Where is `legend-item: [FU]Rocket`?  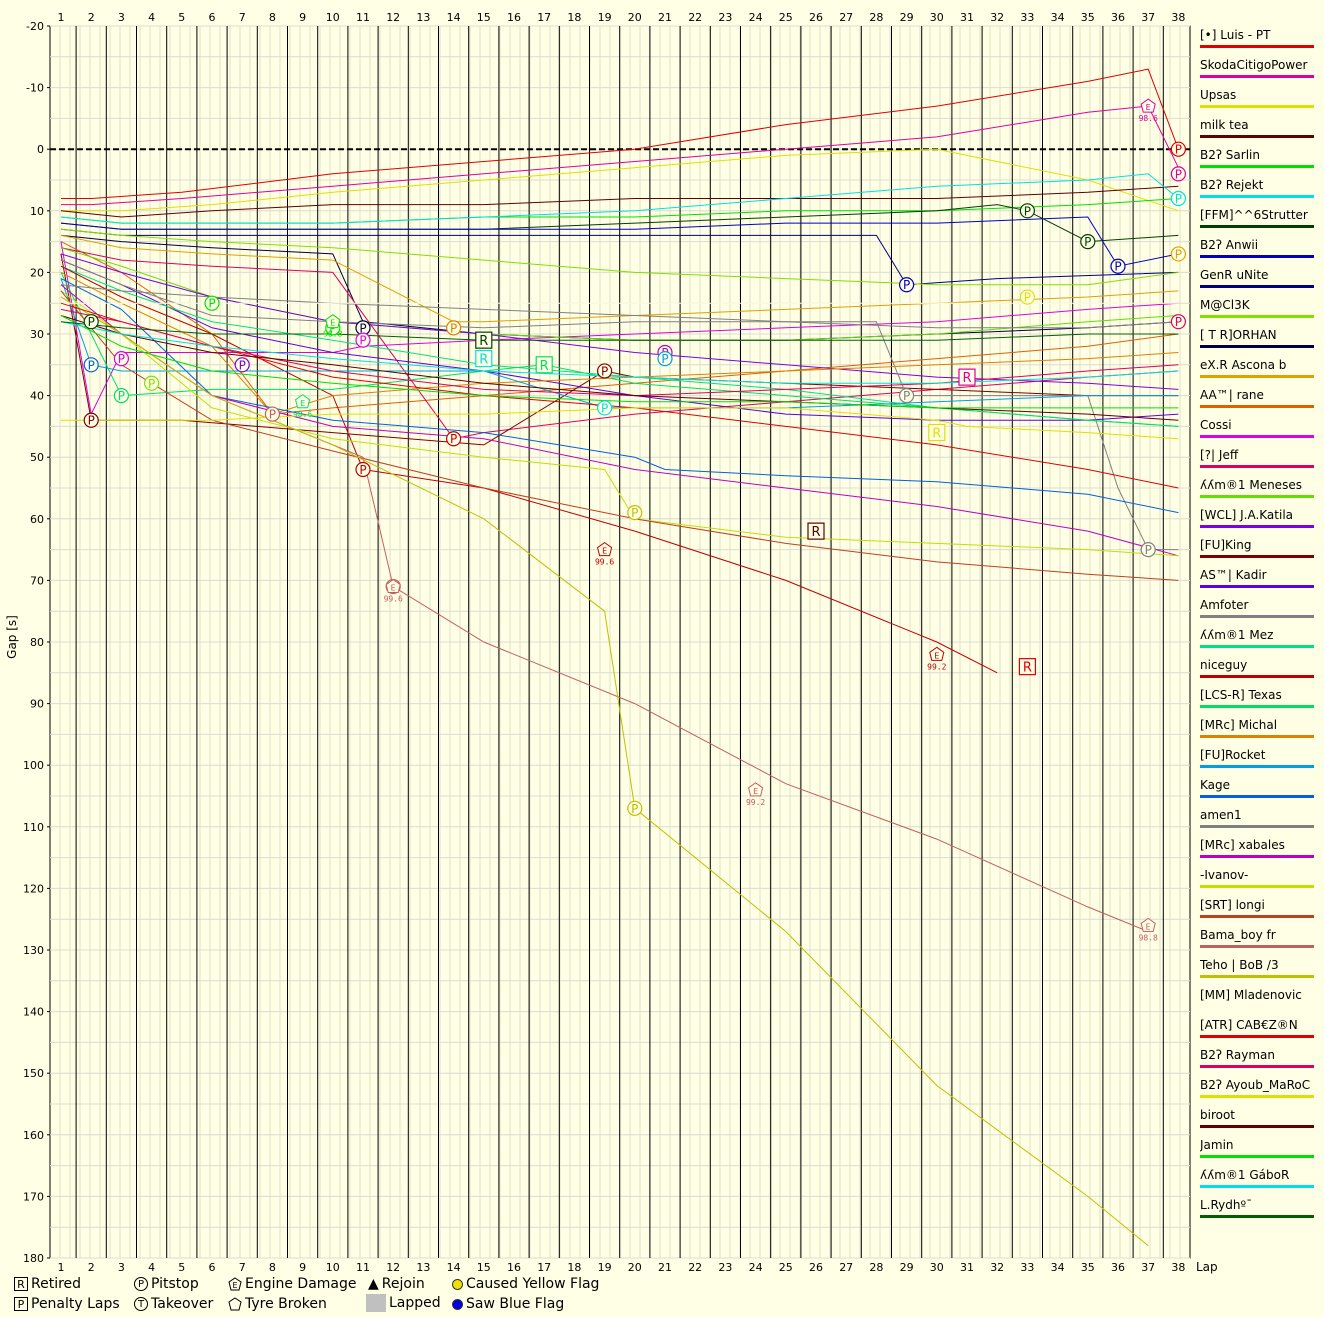
legend-item: [FU]Rocket is located at coordinates (1257, 763).